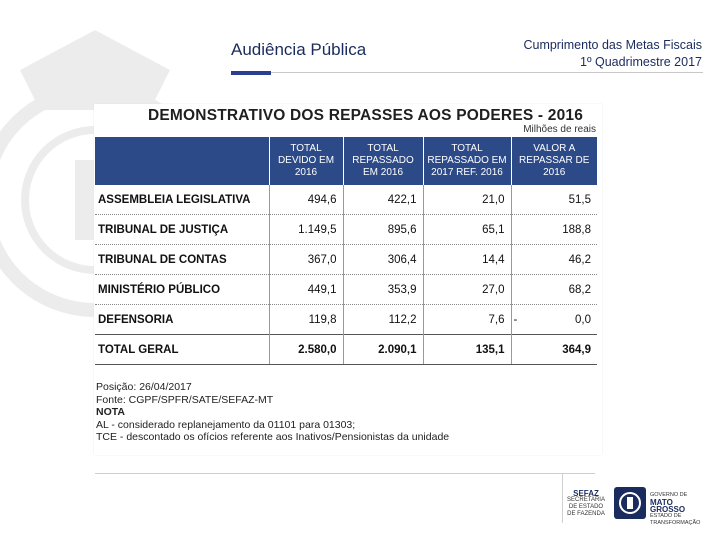  I want to click on position-date: Posição: 26/04/2017, so click(144, 387).